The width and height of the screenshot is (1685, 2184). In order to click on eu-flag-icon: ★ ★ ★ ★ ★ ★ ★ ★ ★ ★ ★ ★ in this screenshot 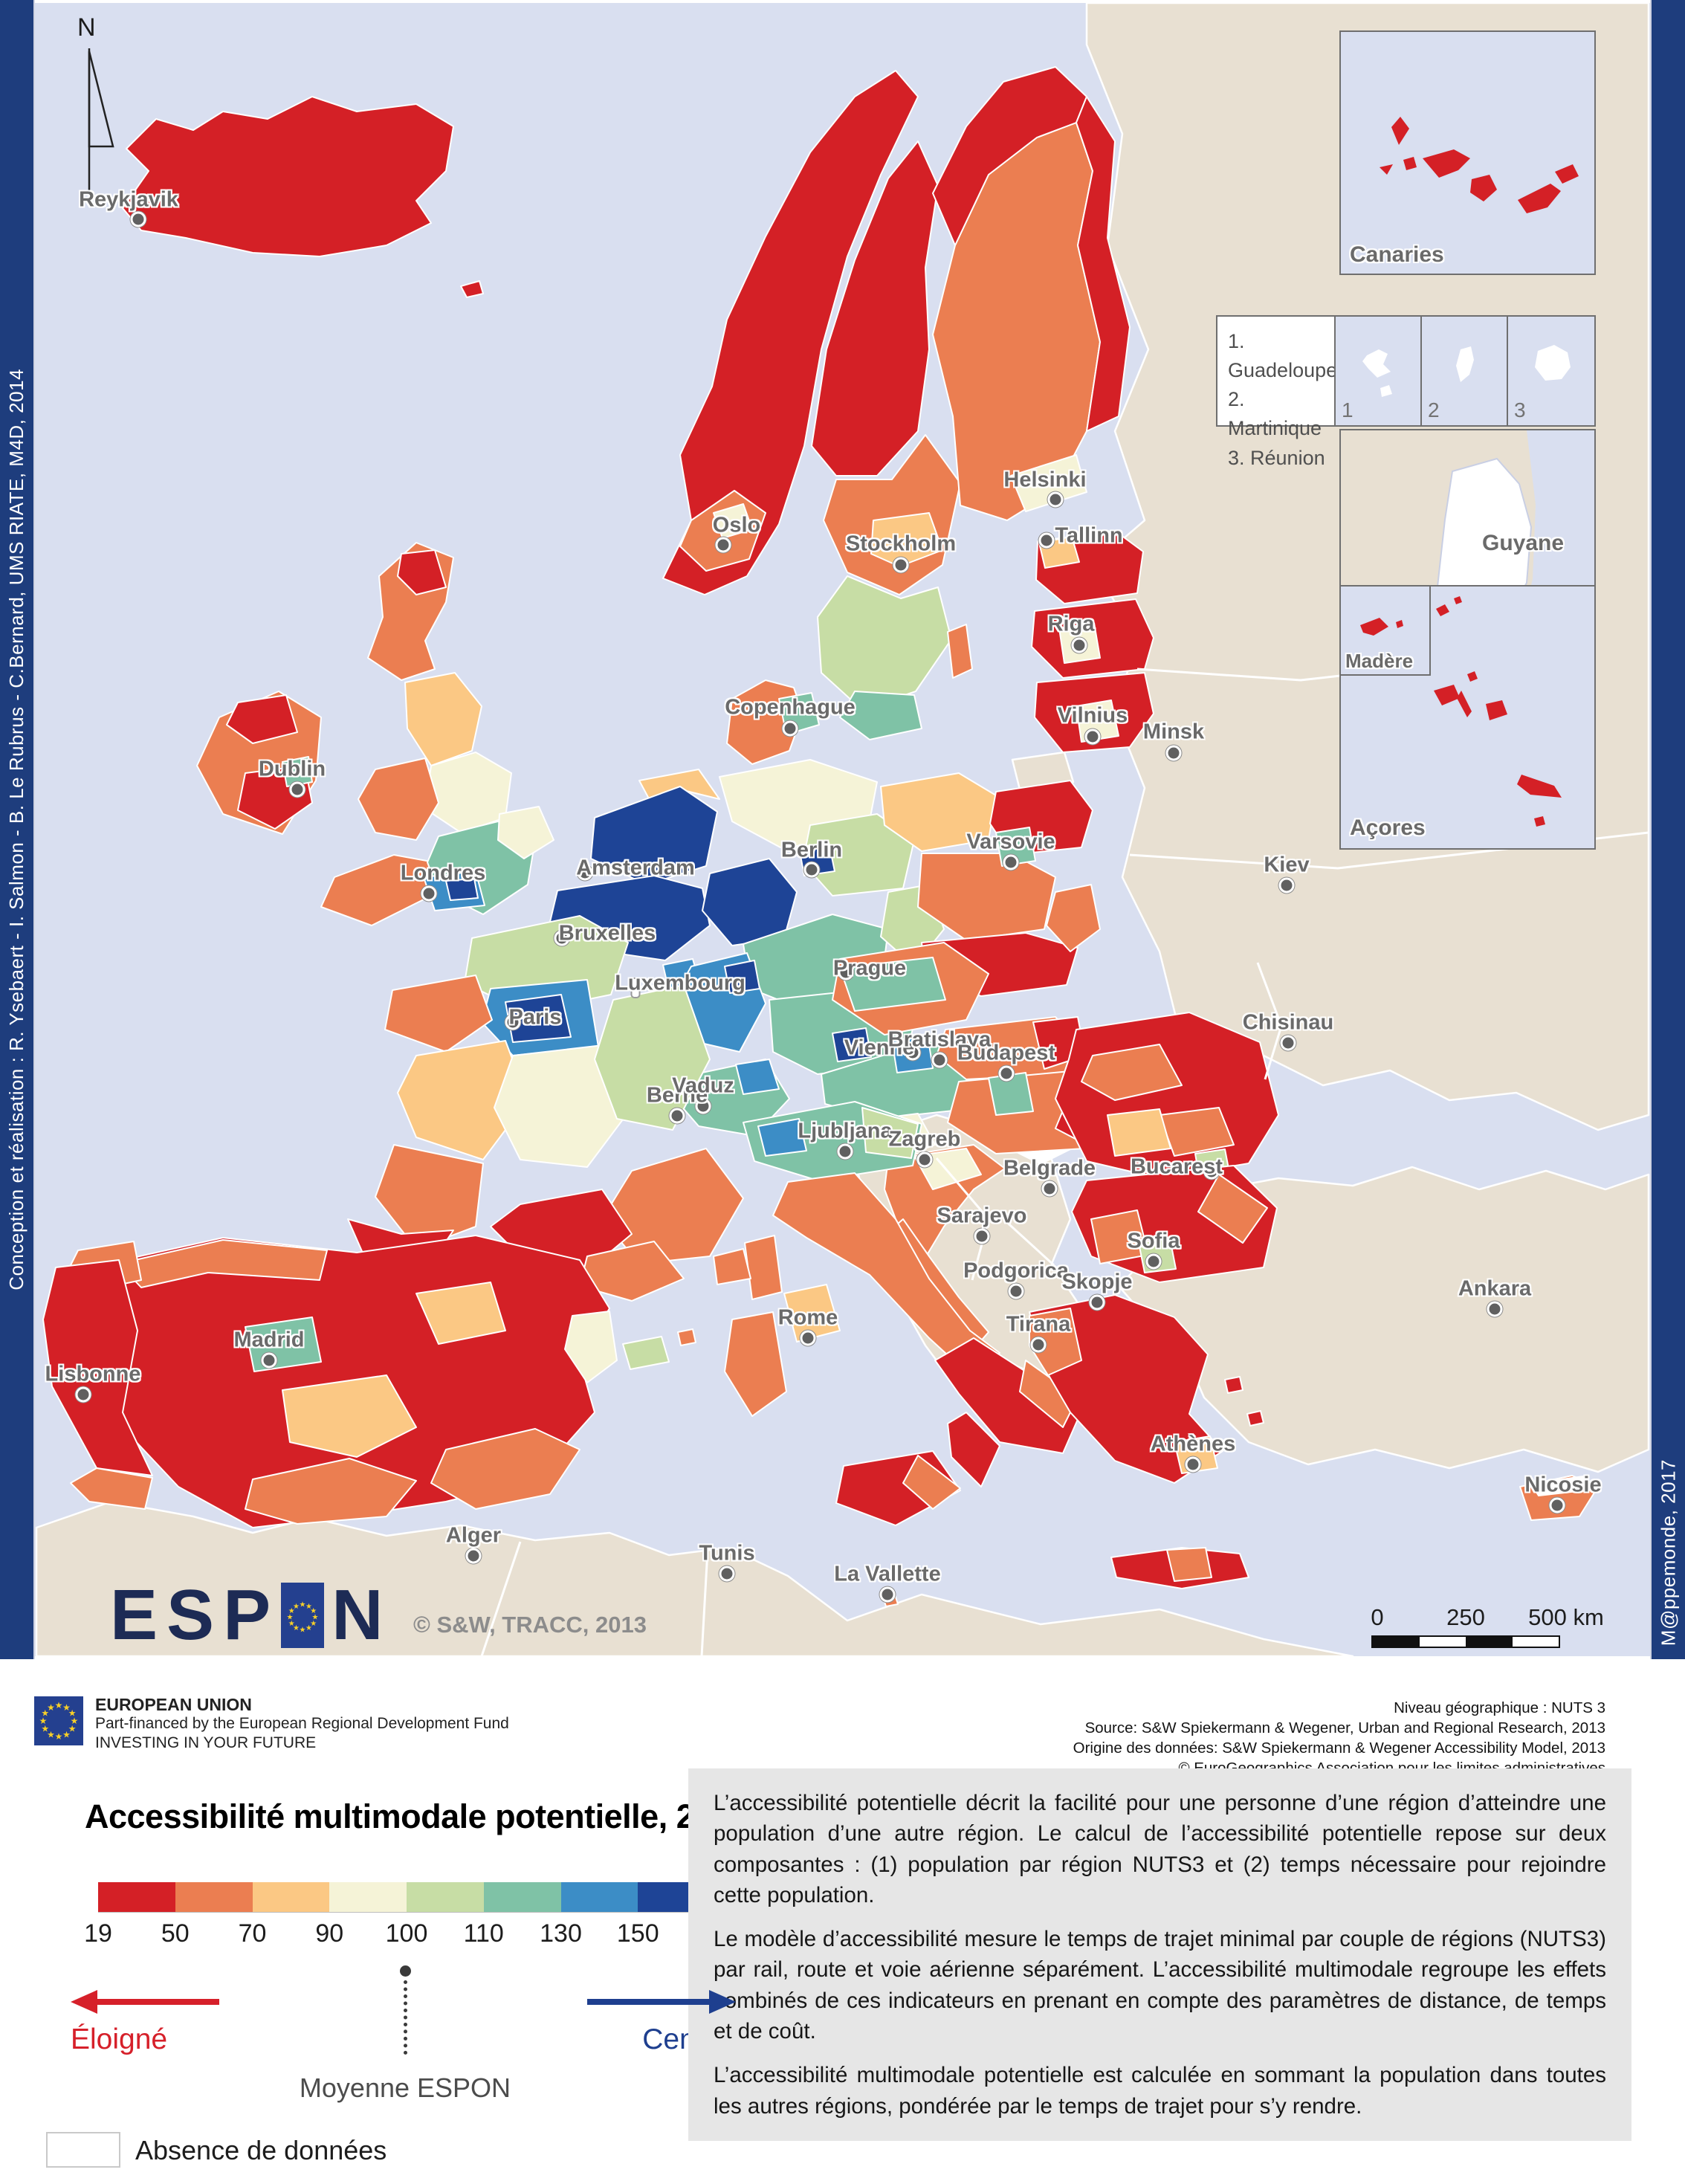, I will do `click(303, 1616)`.